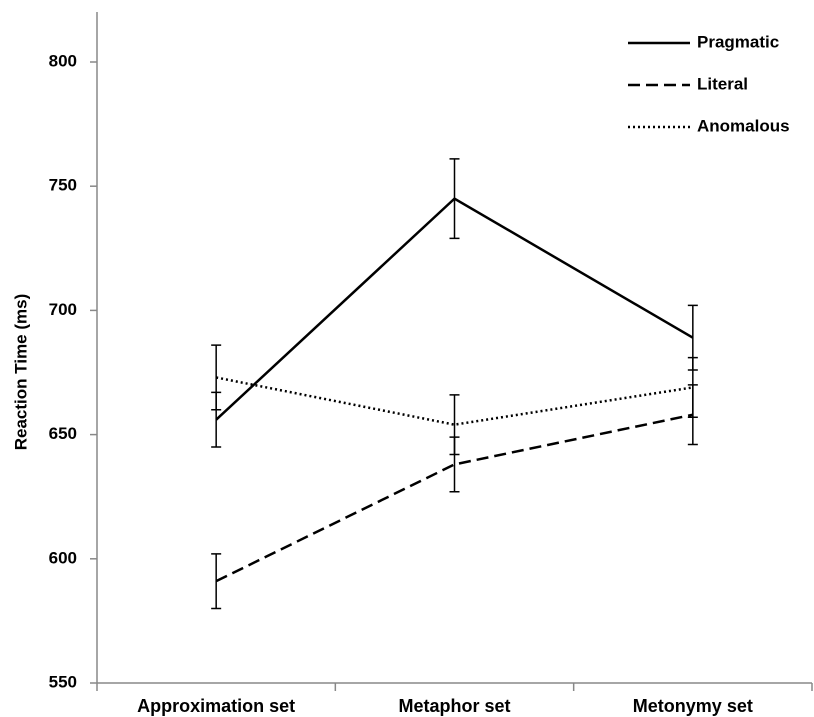 Image resolution: width=814 pixels, height=717 pixels. What do you see at coordinates (63, 681) in the screenshot?
I see `y-tick-label: 550` at bounding box center [63, 681].